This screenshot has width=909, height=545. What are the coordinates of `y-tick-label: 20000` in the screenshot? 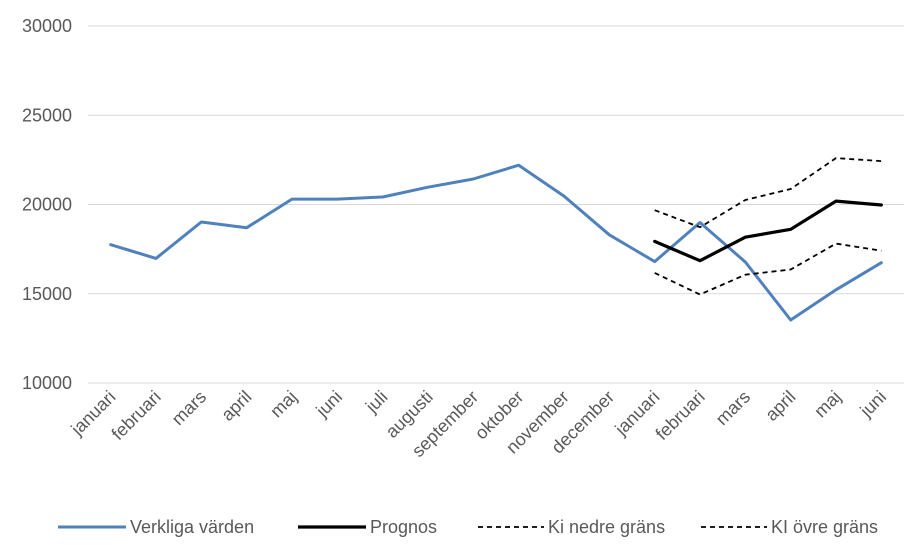 It's located at (47, 205).